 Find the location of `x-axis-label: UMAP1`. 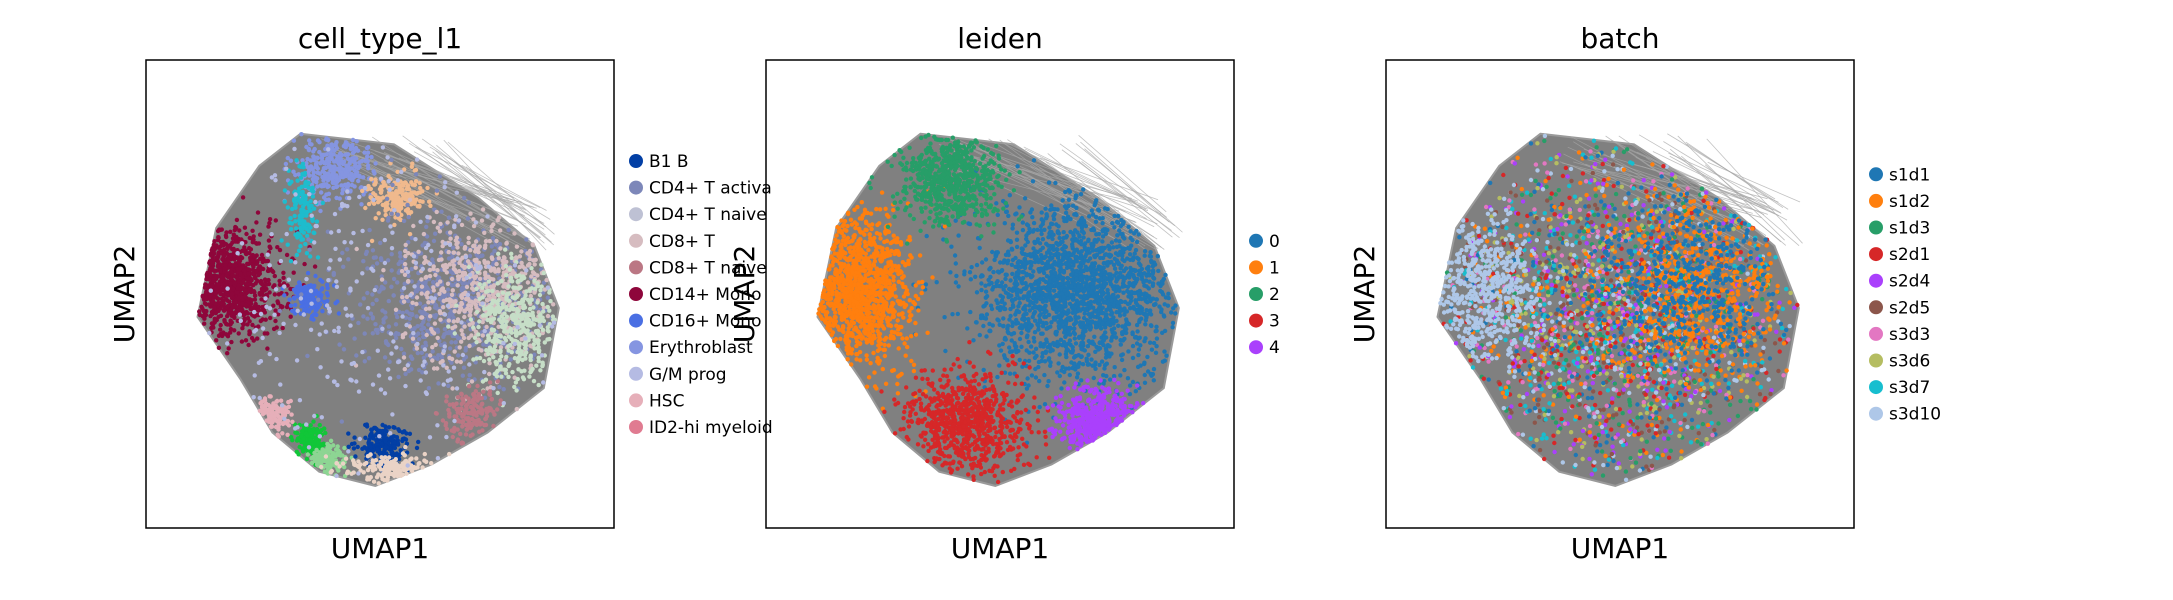

x-axis-label: UMAP1 is located at coordinates (380, 548).